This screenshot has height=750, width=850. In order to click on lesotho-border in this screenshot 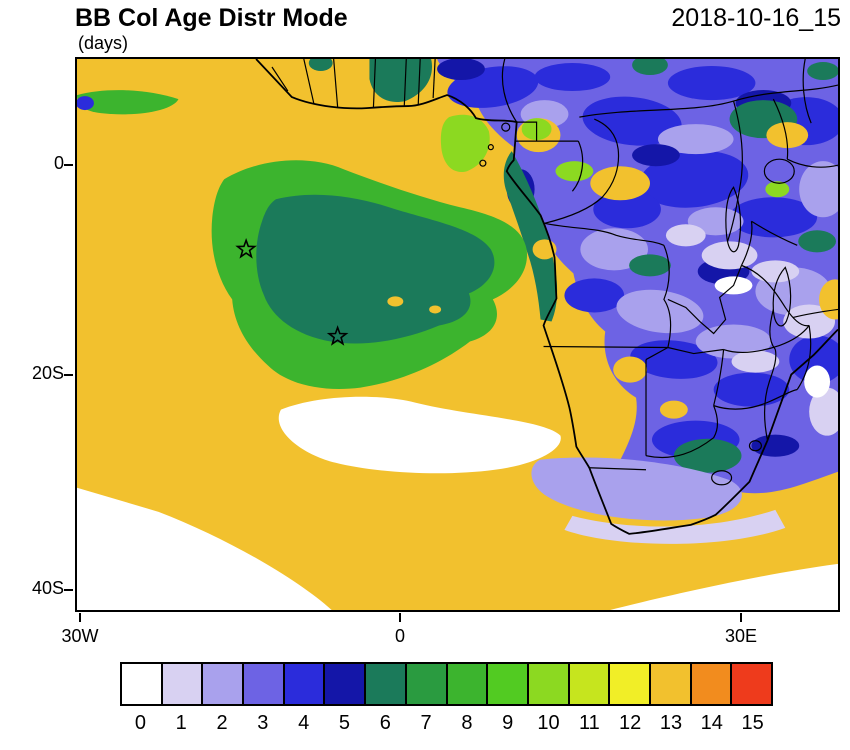, I will do `click(722, 478)`.